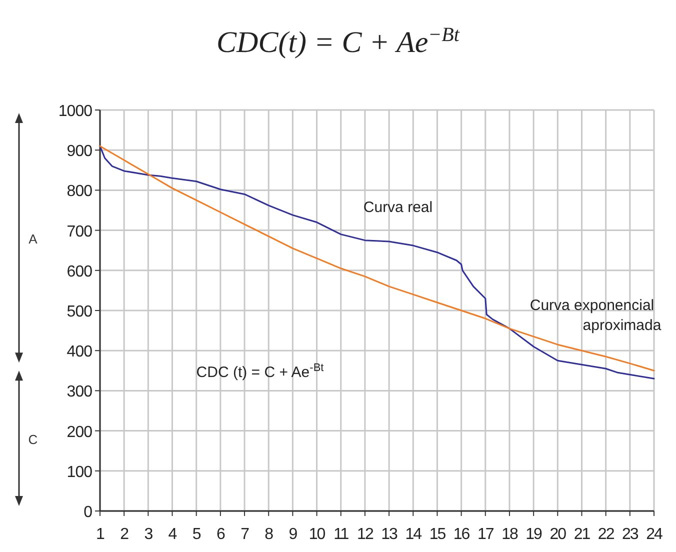  Describe the element at coordinates (197, 534) in the screenshot. I see `x-tick-label: 5` at that location.